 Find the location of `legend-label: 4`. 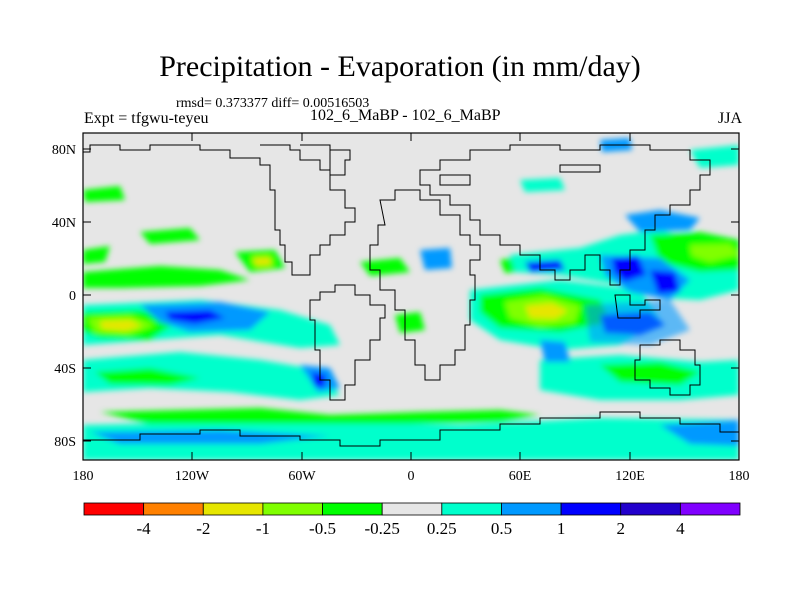

legend-label: 4 is located at coordinates (680, 528).